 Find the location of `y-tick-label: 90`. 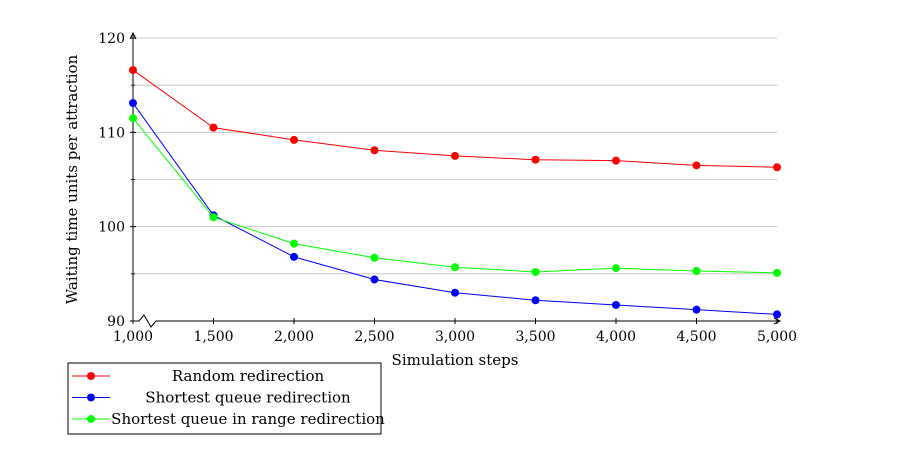

y-tick-label: 90 is located at coordinates (116, 322).